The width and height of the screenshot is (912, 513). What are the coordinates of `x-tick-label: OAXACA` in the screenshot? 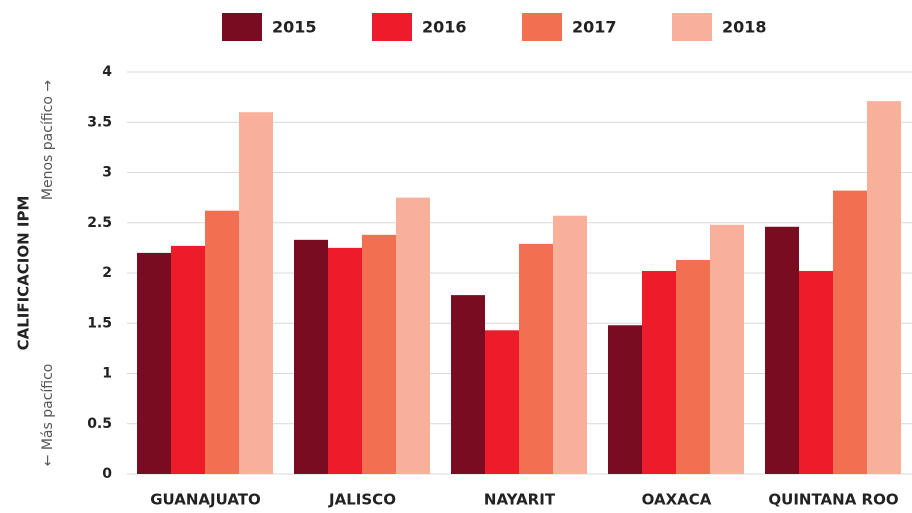 It's located at (677, 500).